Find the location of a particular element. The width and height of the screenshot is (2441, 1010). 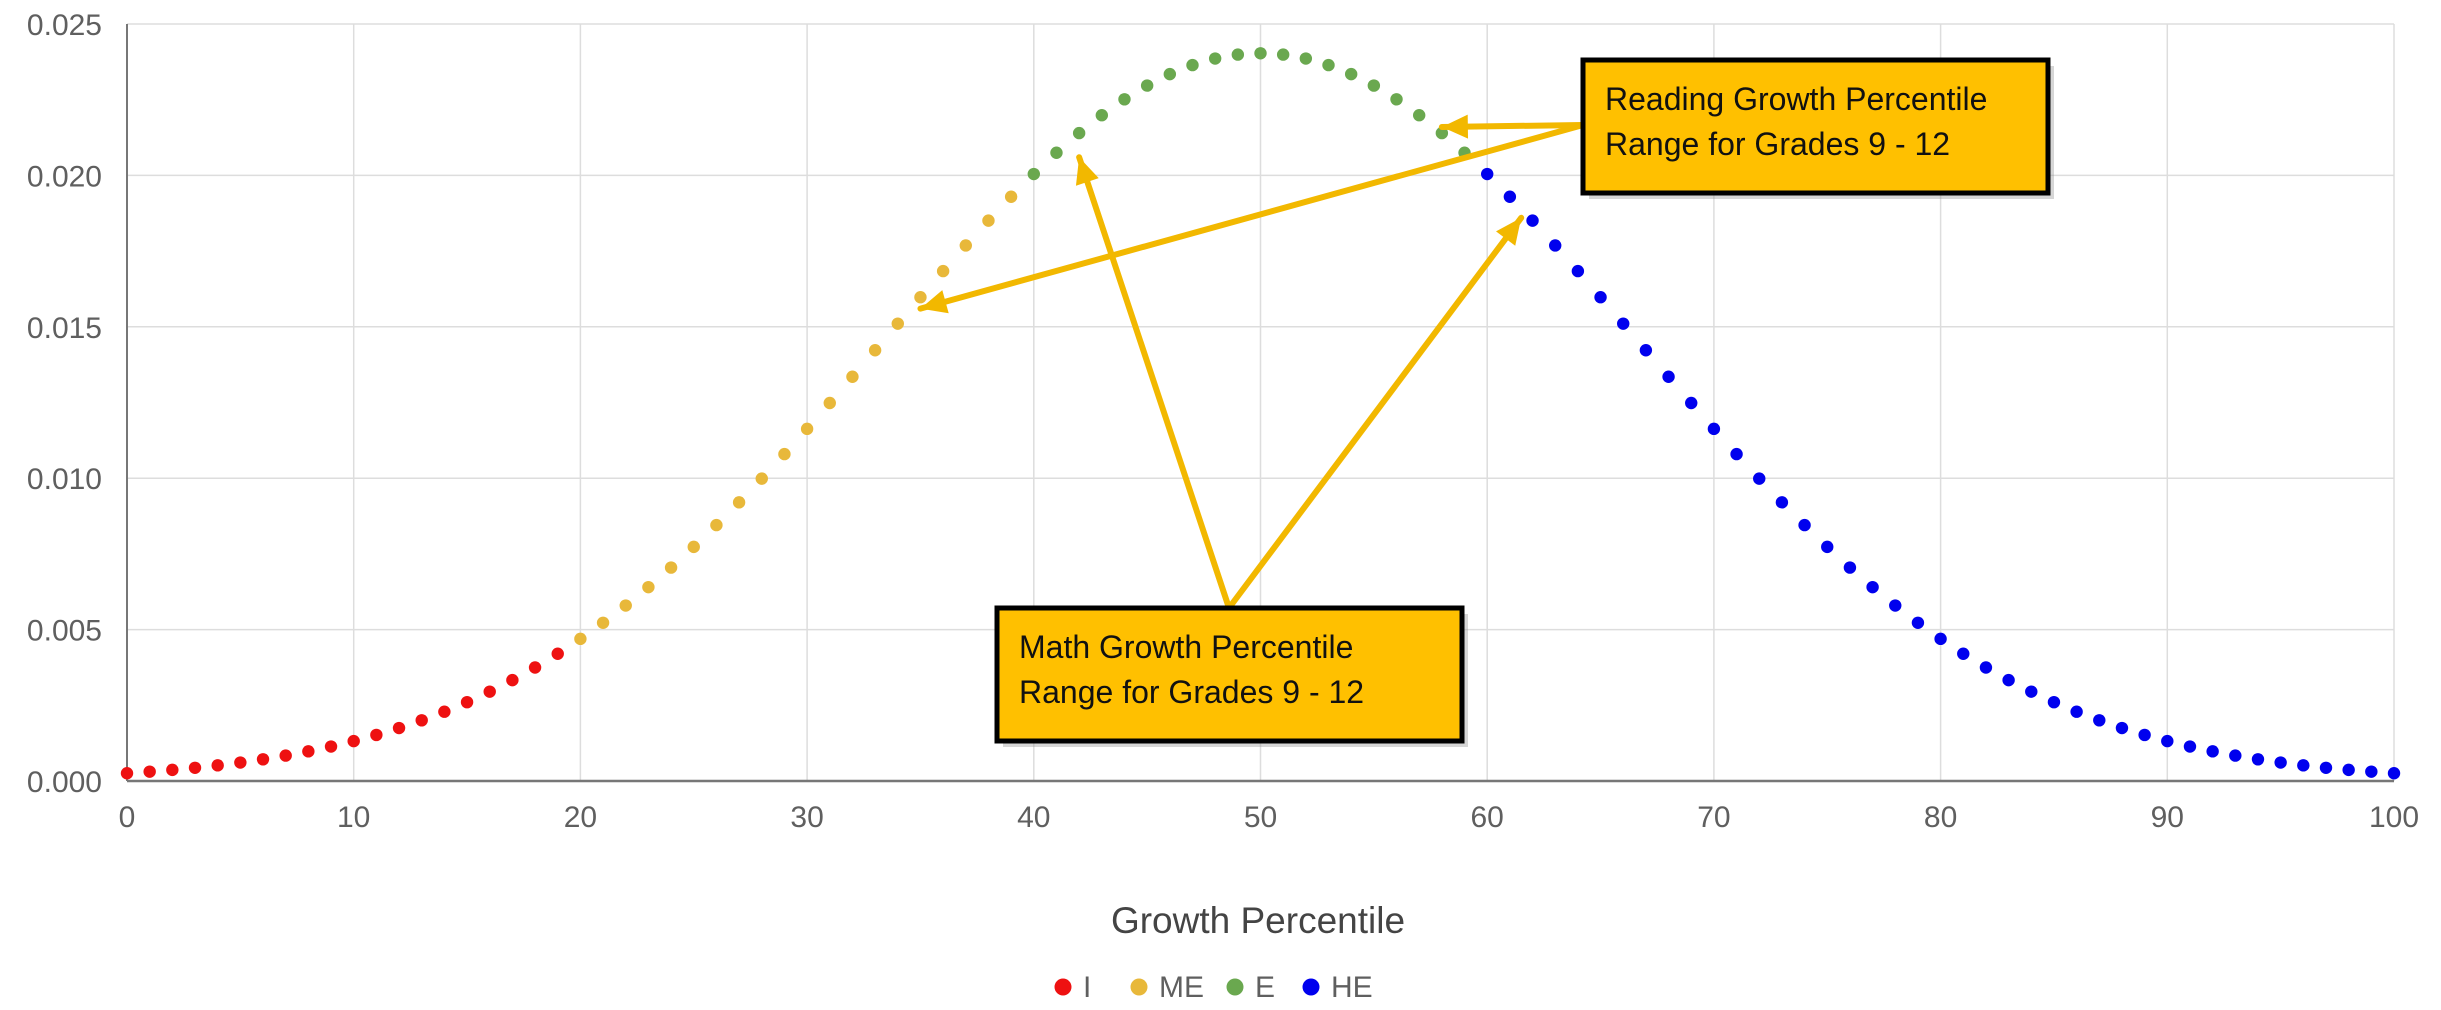

callout-box is located at coordinates (1229, 674).